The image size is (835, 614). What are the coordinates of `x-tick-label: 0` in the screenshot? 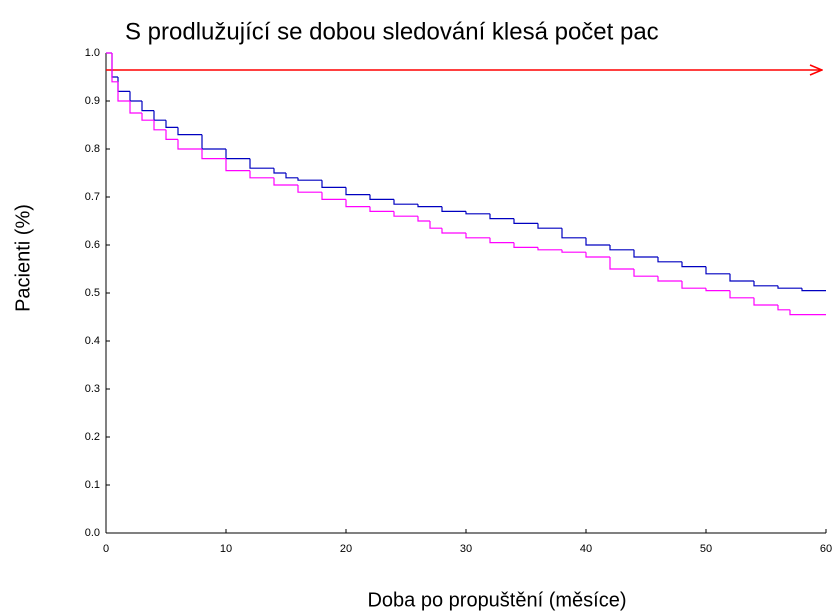 It's located at (106, 549).